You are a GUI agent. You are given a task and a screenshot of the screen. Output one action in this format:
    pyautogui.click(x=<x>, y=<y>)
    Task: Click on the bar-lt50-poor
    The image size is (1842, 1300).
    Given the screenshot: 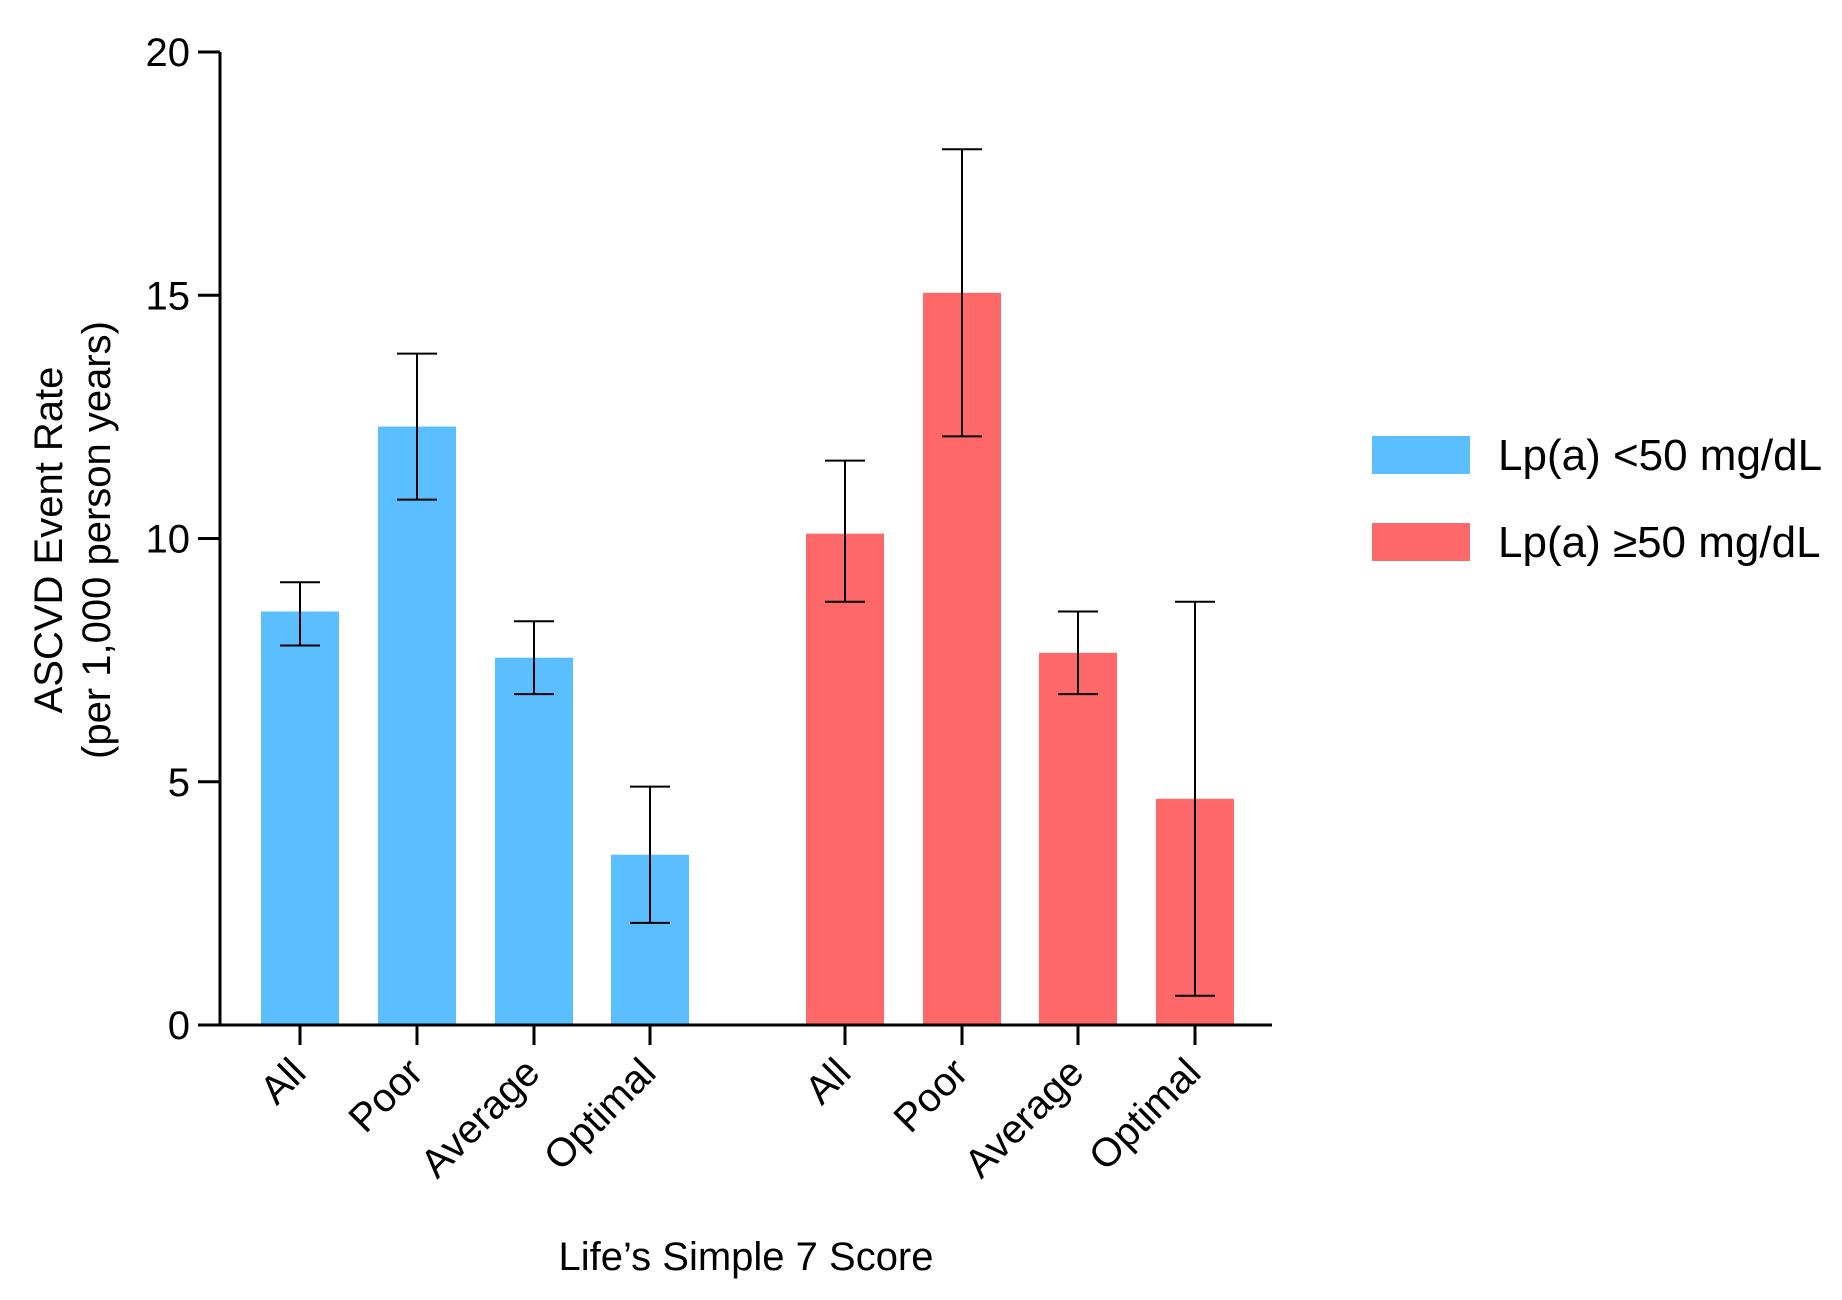 What is the action you would take?
    pyautogui.click(x=417, y=726)
    